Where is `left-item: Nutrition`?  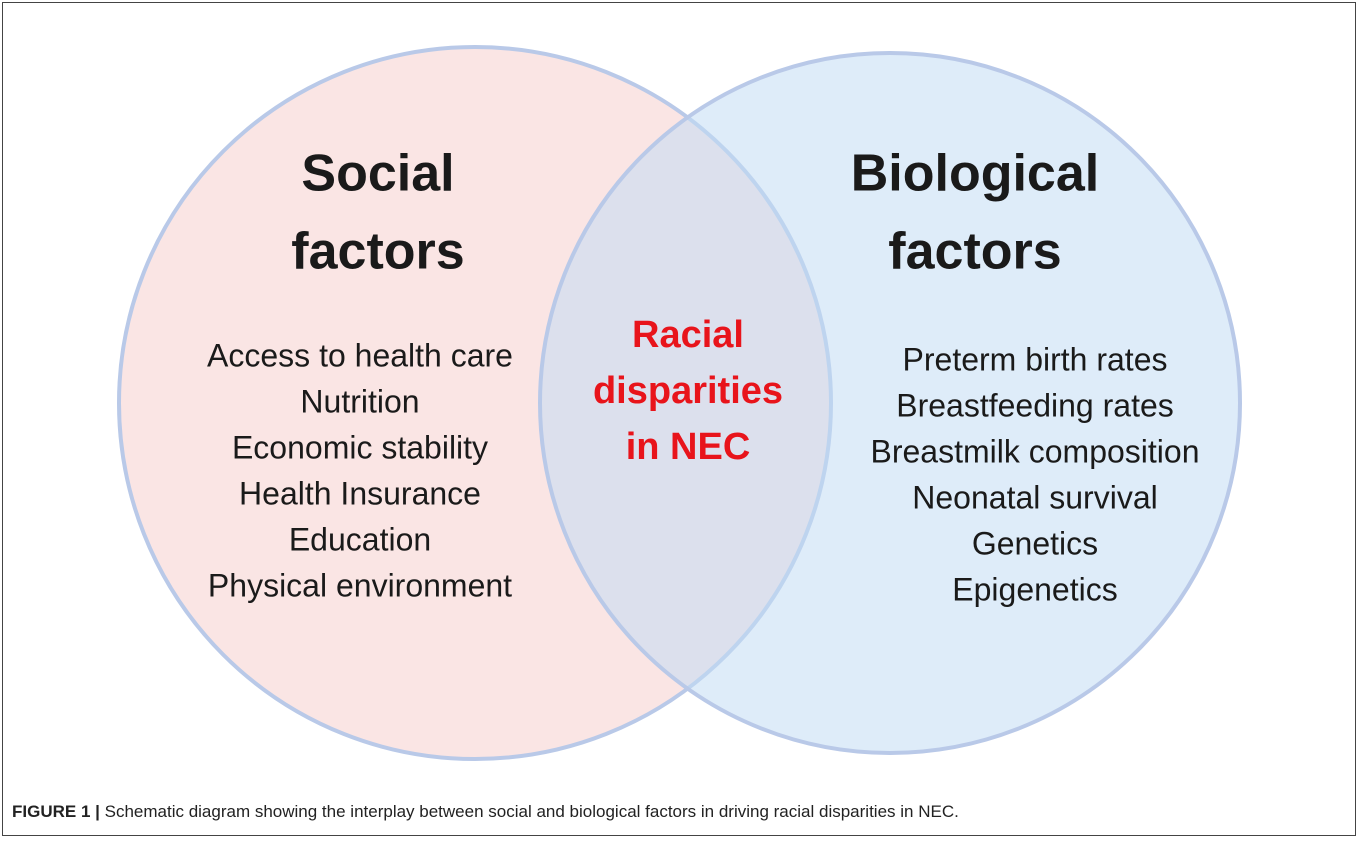 left-item: Nutrition is located at coordinates (359, 401).